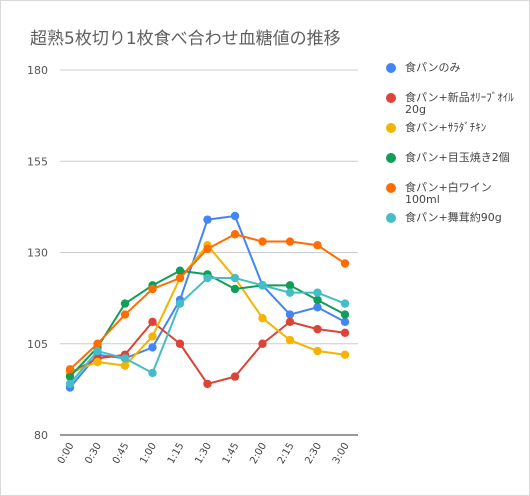 The image size is (530, 496). What do you see at coordinates (454, 136) in the screenshot?
I see `legend-item: 食パン+ｻﾗﾀﾞﾁｷﾝ` at bounding box center [454, 136].